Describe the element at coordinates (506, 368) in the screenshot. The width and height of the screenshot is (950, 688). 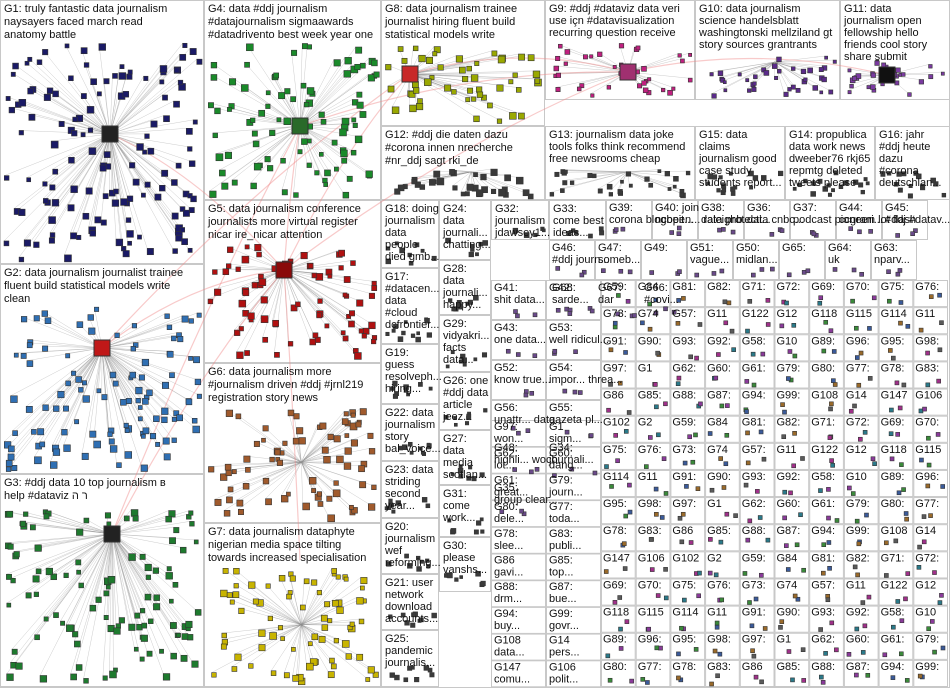
I see `cluster-label: G52:` at that location.